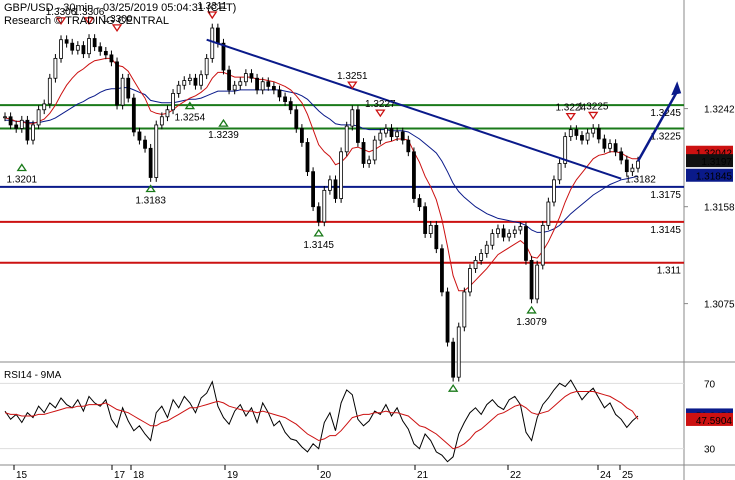 Image resolution: width=735 pixels, height=480 pixels. Describe the element at coordinates (716, 162) in the screenshot. I see `price-tag-label: 1.3197` at that location.